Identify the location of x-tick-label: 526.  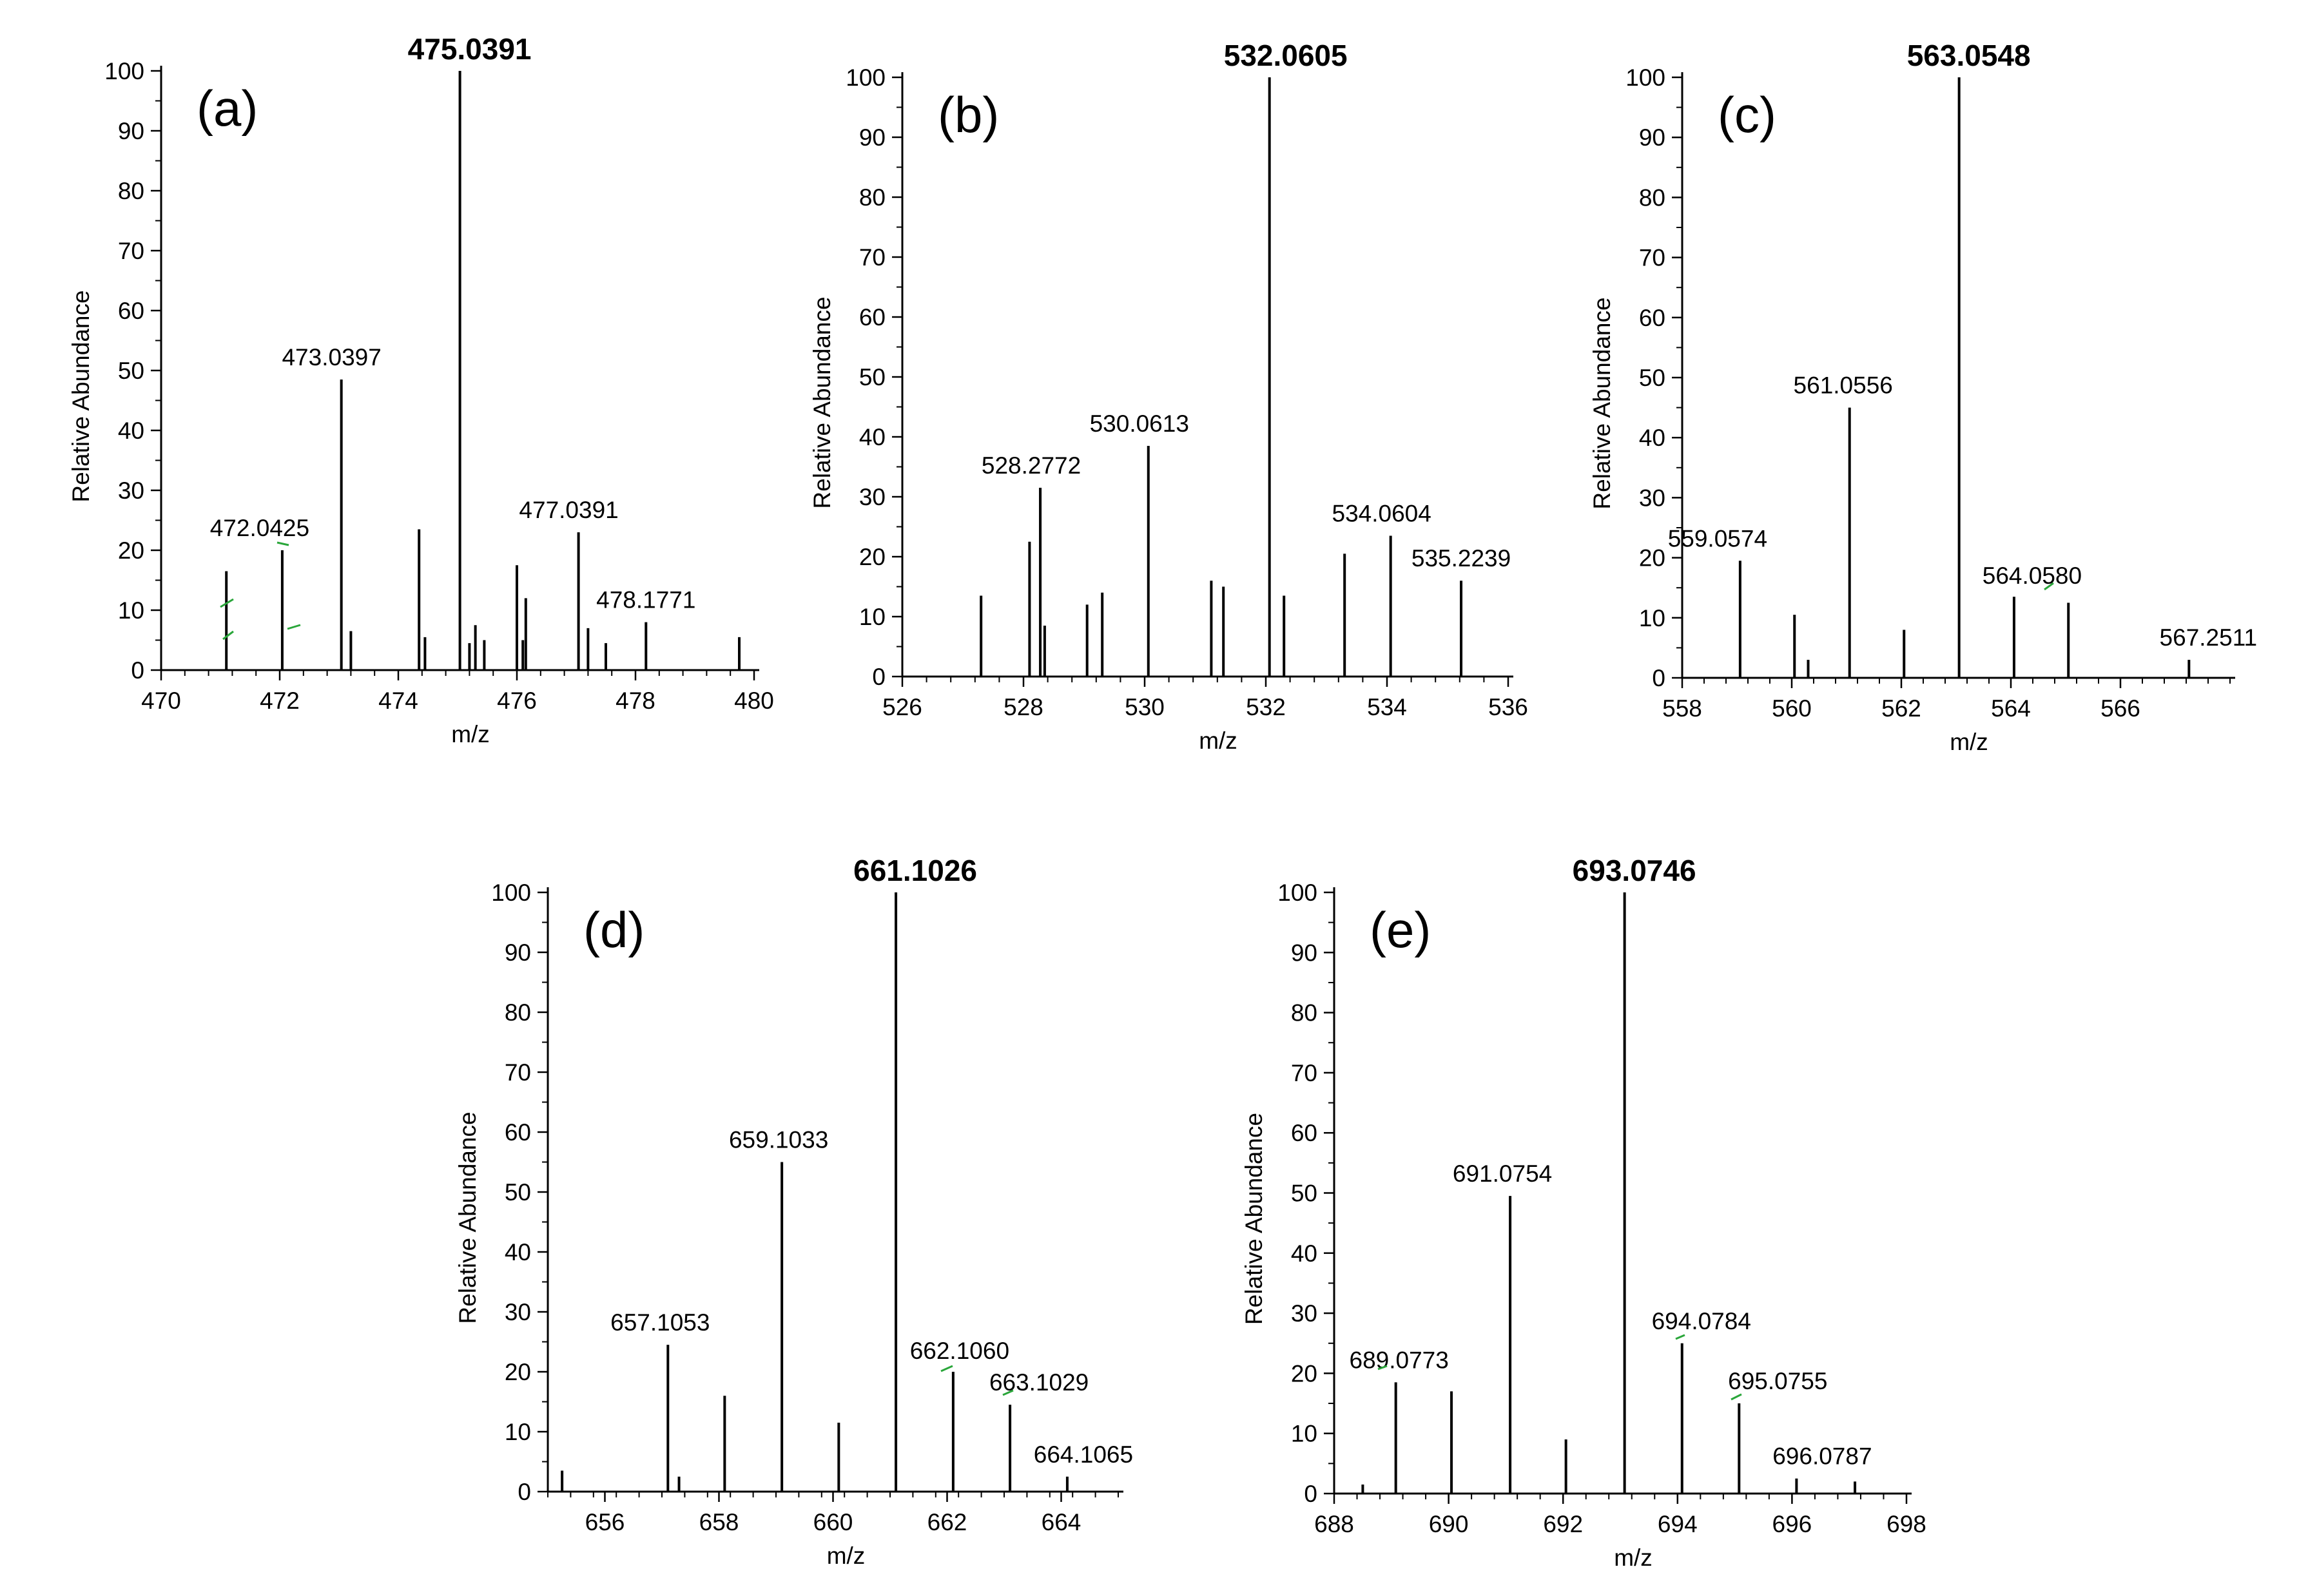
(902, 707).